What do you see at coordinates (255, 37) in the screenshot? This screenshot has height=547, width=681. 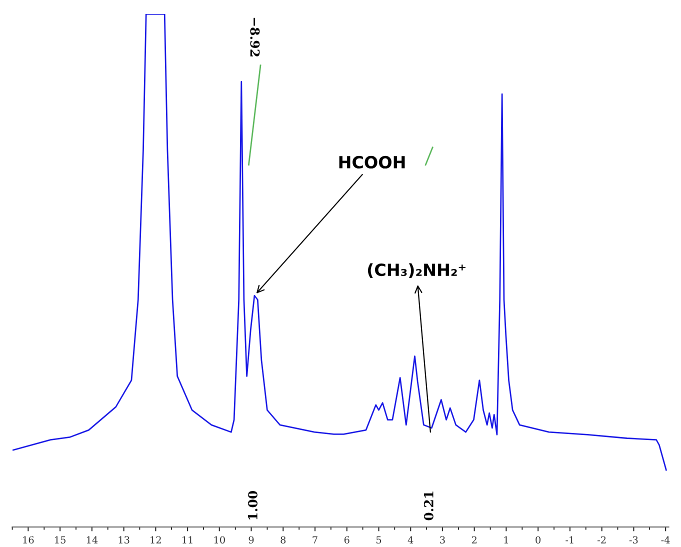 I see `annotation: −8.92` at bounding box center [255, 37].